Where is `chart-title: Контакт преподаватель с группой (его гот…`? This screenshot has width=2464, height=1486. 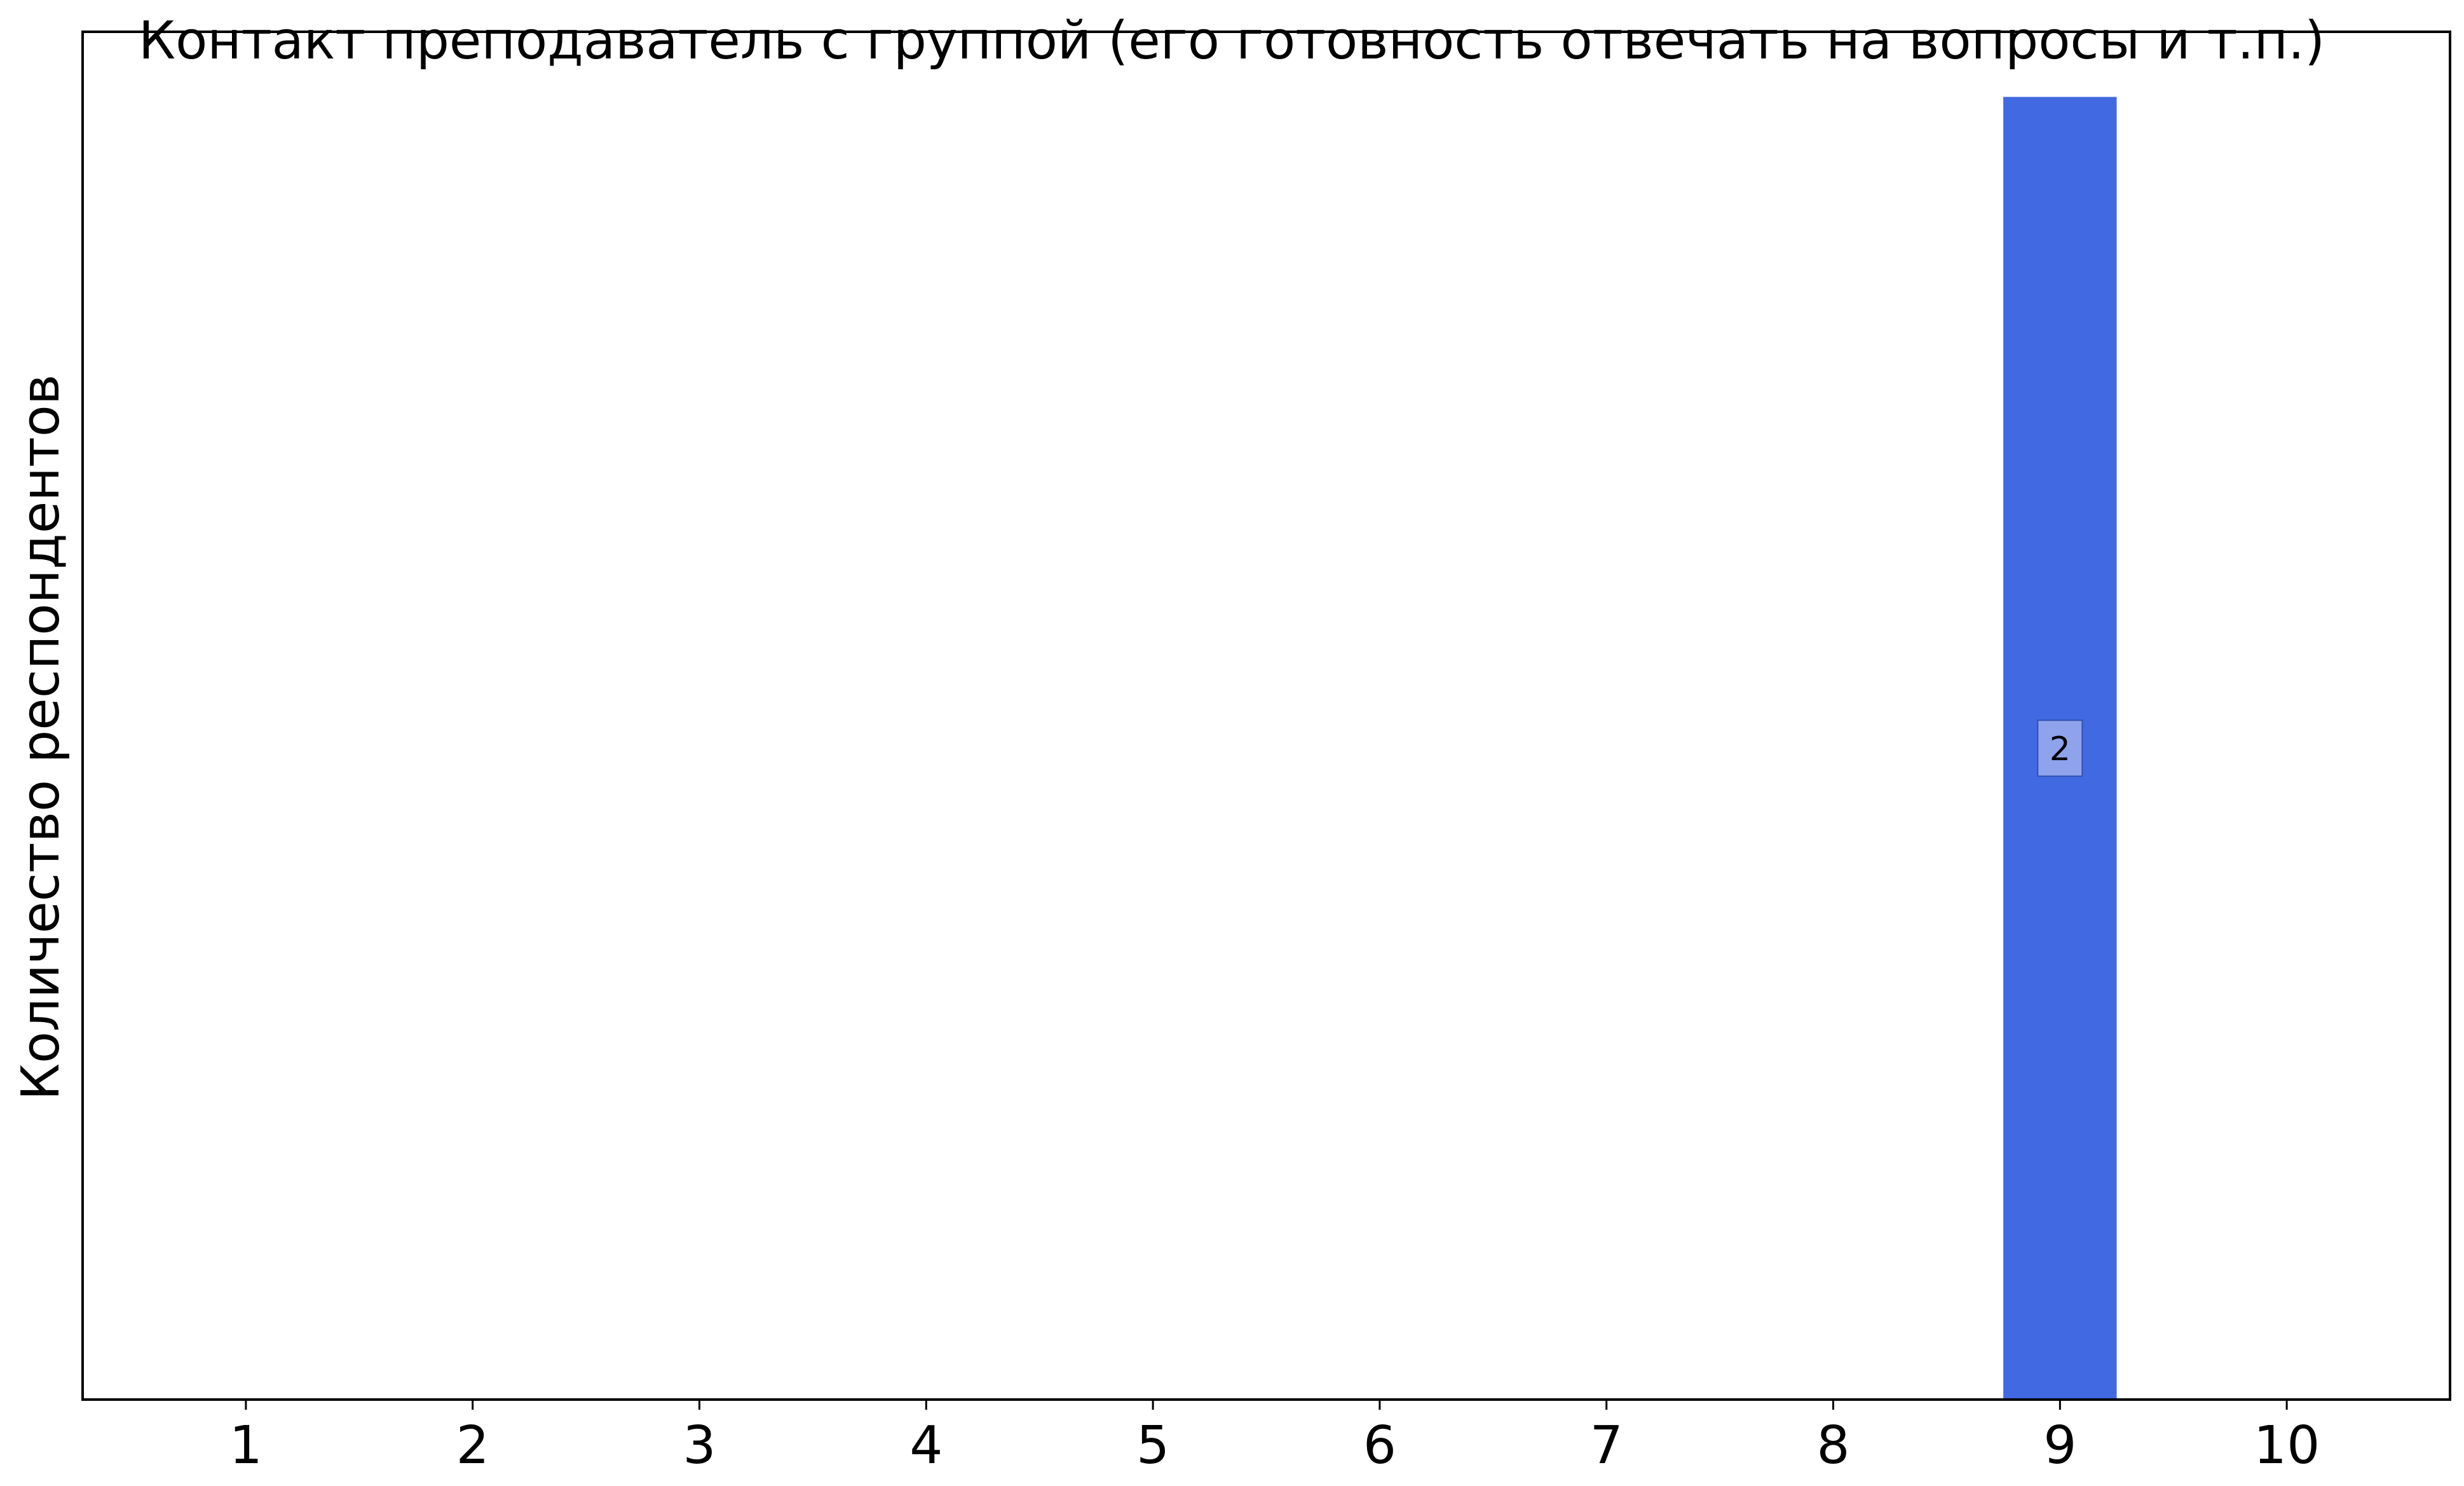 chart-title: Контакт преподаватель с группой (его гот… is located at coordinates (1232, 41).